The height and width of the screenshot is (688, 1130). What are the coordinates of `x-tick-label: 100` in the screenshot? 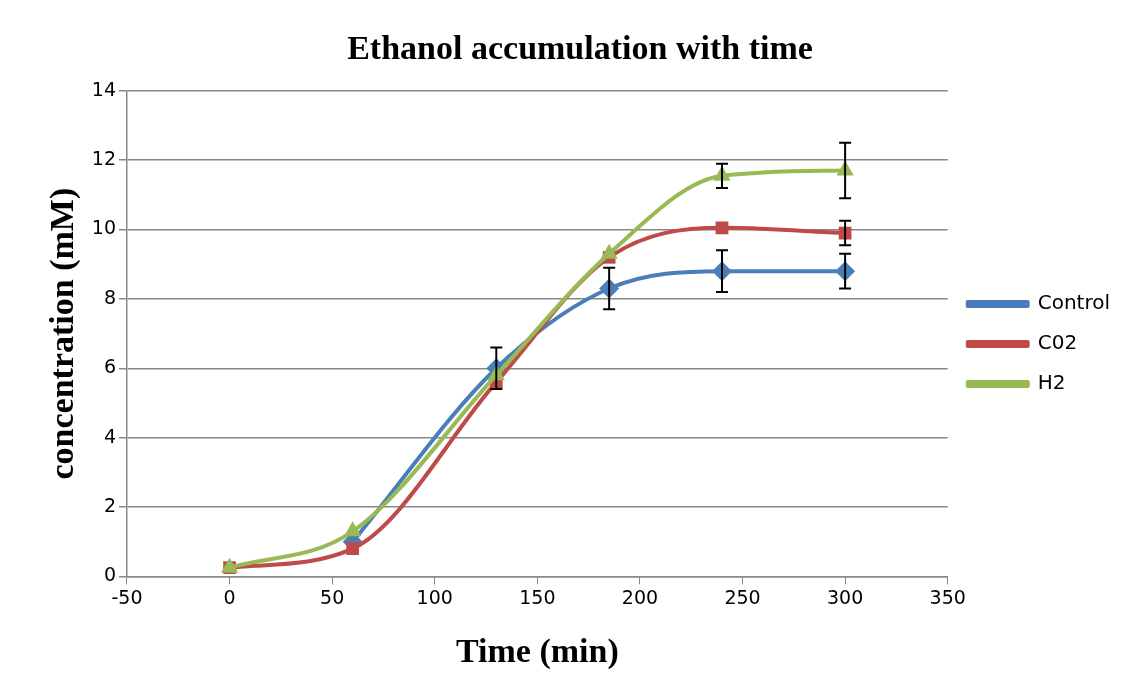 It's located at (434, 596).